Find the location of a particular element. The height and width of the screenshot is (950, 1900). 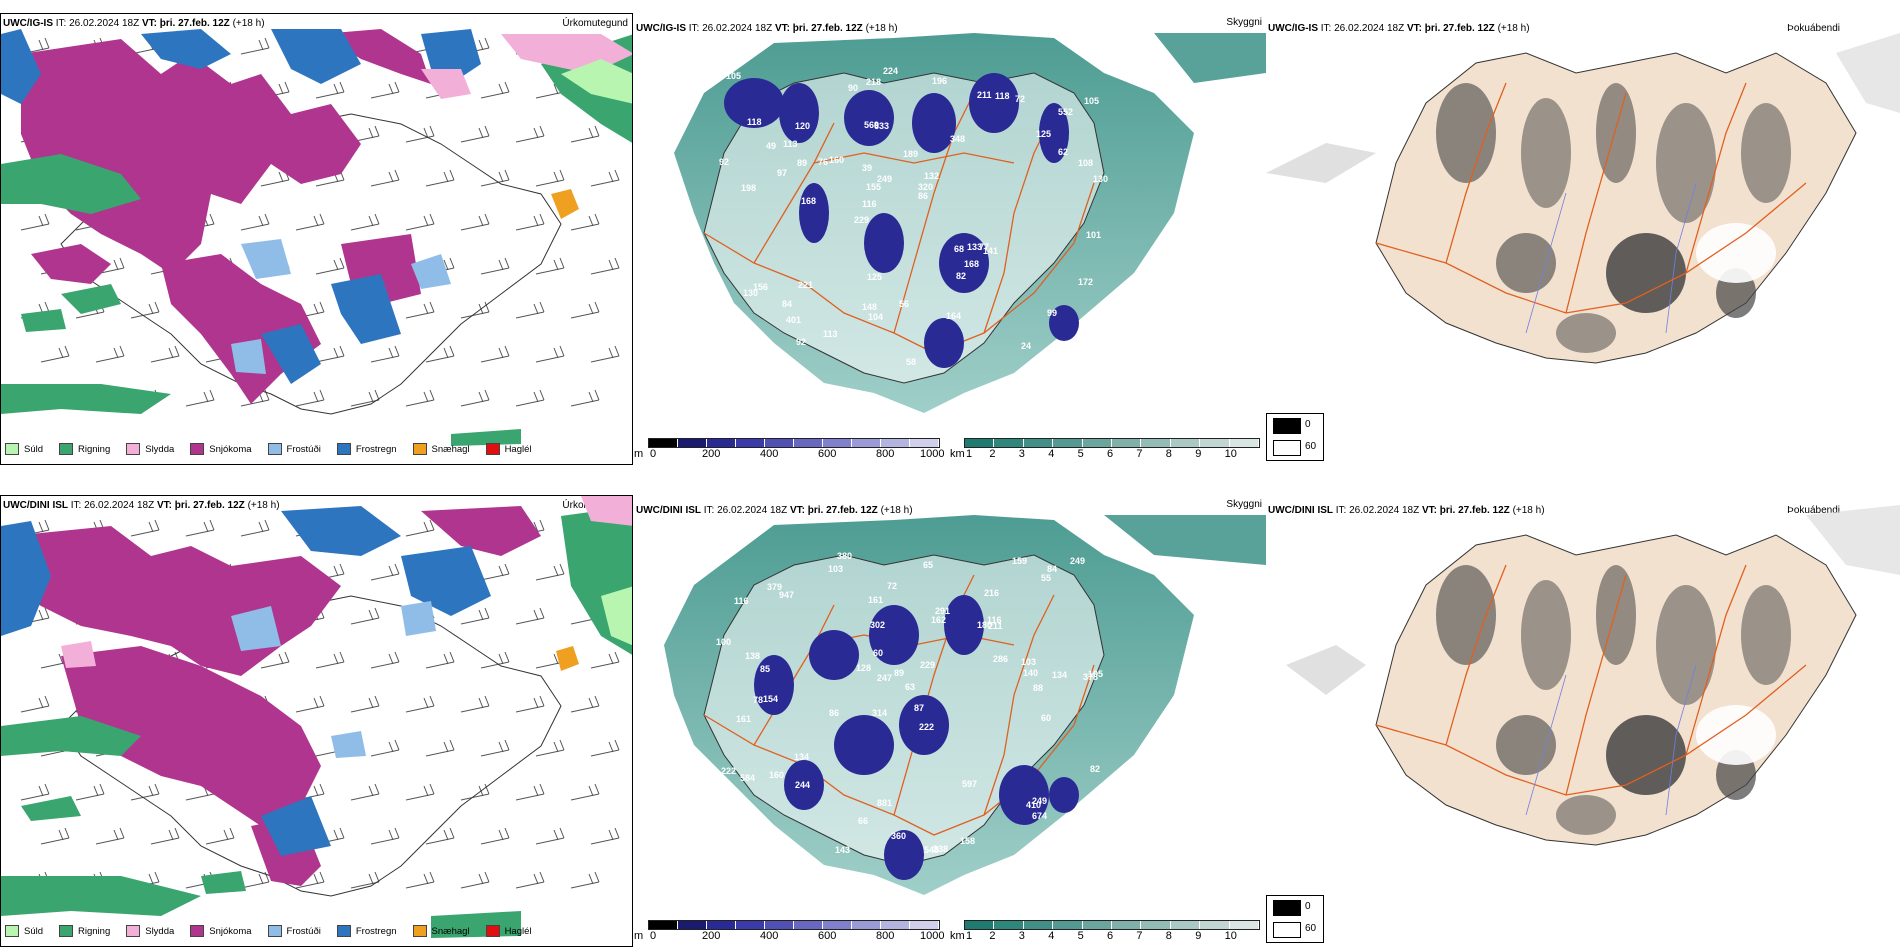

cloud-height-label: 674 is located at coordinates (1039, 816).